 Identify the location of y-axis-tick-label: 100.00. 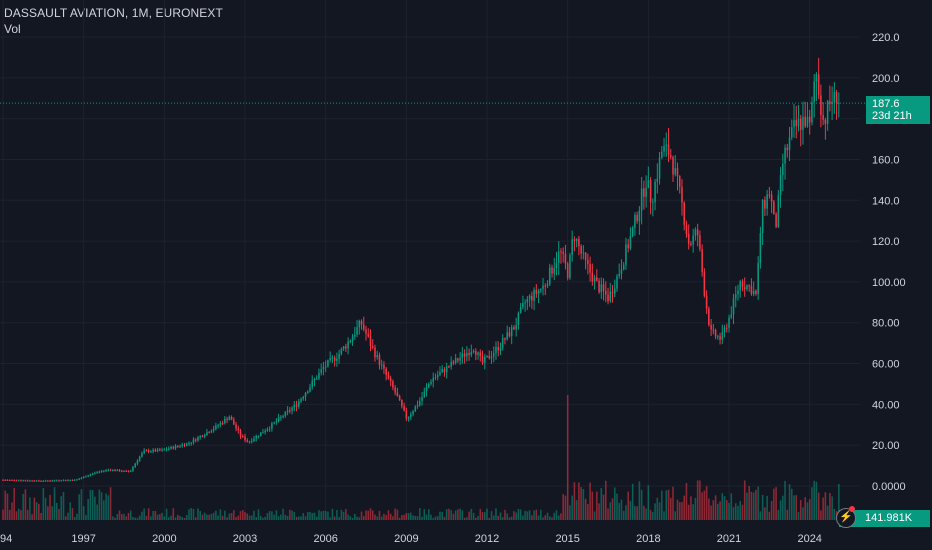
(889, 283).